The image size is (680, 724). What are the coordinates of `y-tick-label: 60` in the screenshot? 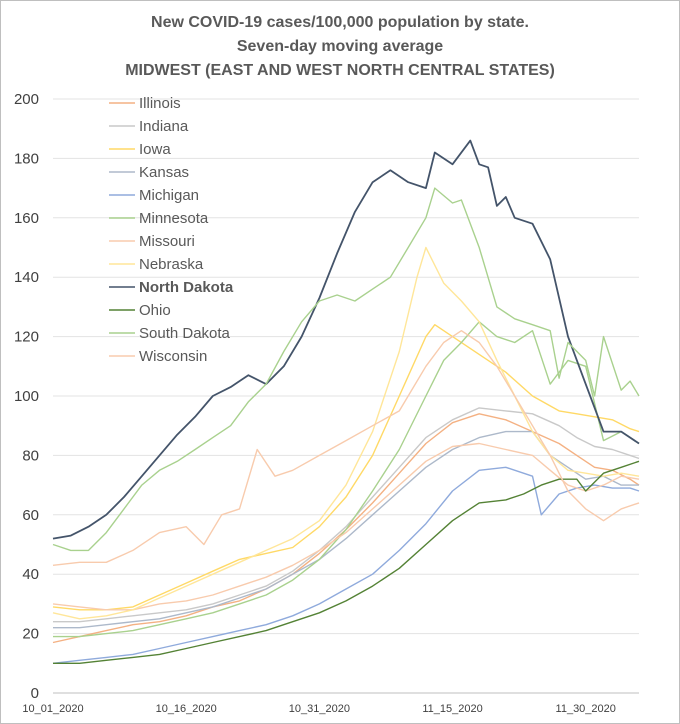 It's located at (30, 515).